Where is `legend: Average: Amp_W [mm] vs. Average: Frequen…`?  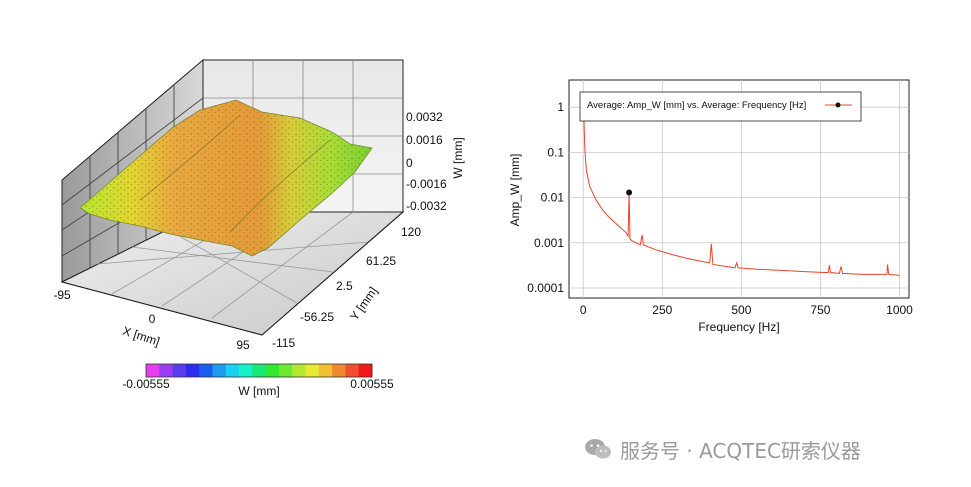 legend: Average: Amp_W [mm] vs. Average: Frequen… is located at coordinates (720, 106).